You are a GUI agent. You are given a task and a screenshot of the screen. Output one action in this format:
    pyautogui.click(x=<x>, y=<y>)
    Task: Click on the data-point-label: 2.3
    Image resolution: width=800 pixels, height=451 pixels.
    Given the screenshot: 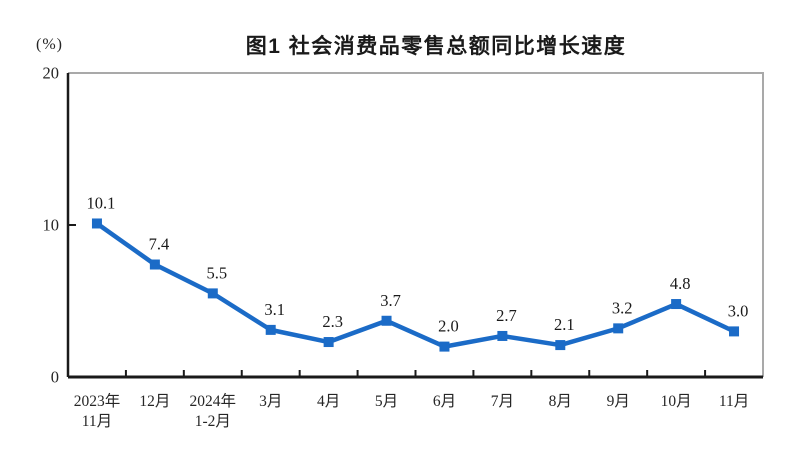 What is the action you would take?
    pyautogui.click(x=332, y=321)
    